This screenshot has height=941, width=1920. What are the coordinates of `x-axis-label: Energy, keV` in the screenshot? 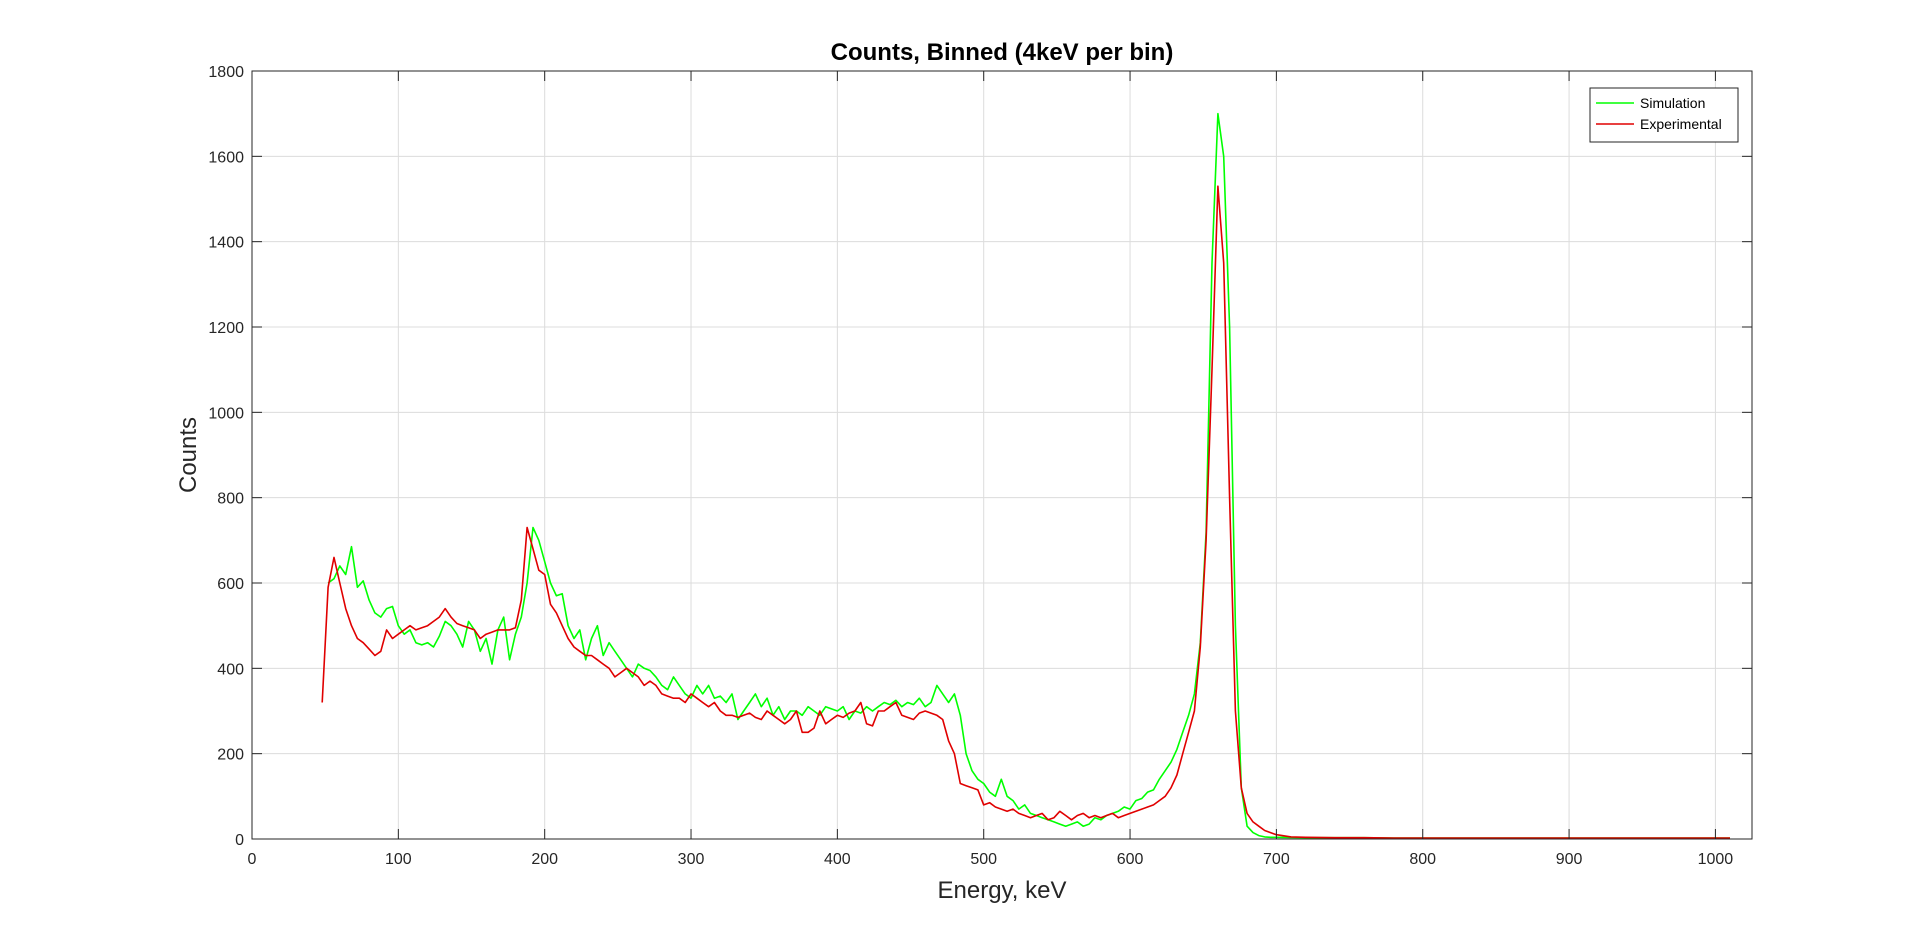 It's located at (1002, 890).